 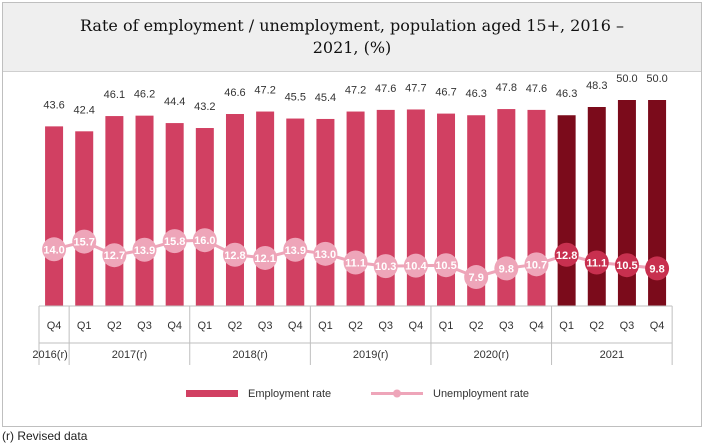 What do you see at coordinates (481, 394) in the screenshot?
I see `legend-label-unemployment: Unemployment rate` at bounding box center [481, 394].